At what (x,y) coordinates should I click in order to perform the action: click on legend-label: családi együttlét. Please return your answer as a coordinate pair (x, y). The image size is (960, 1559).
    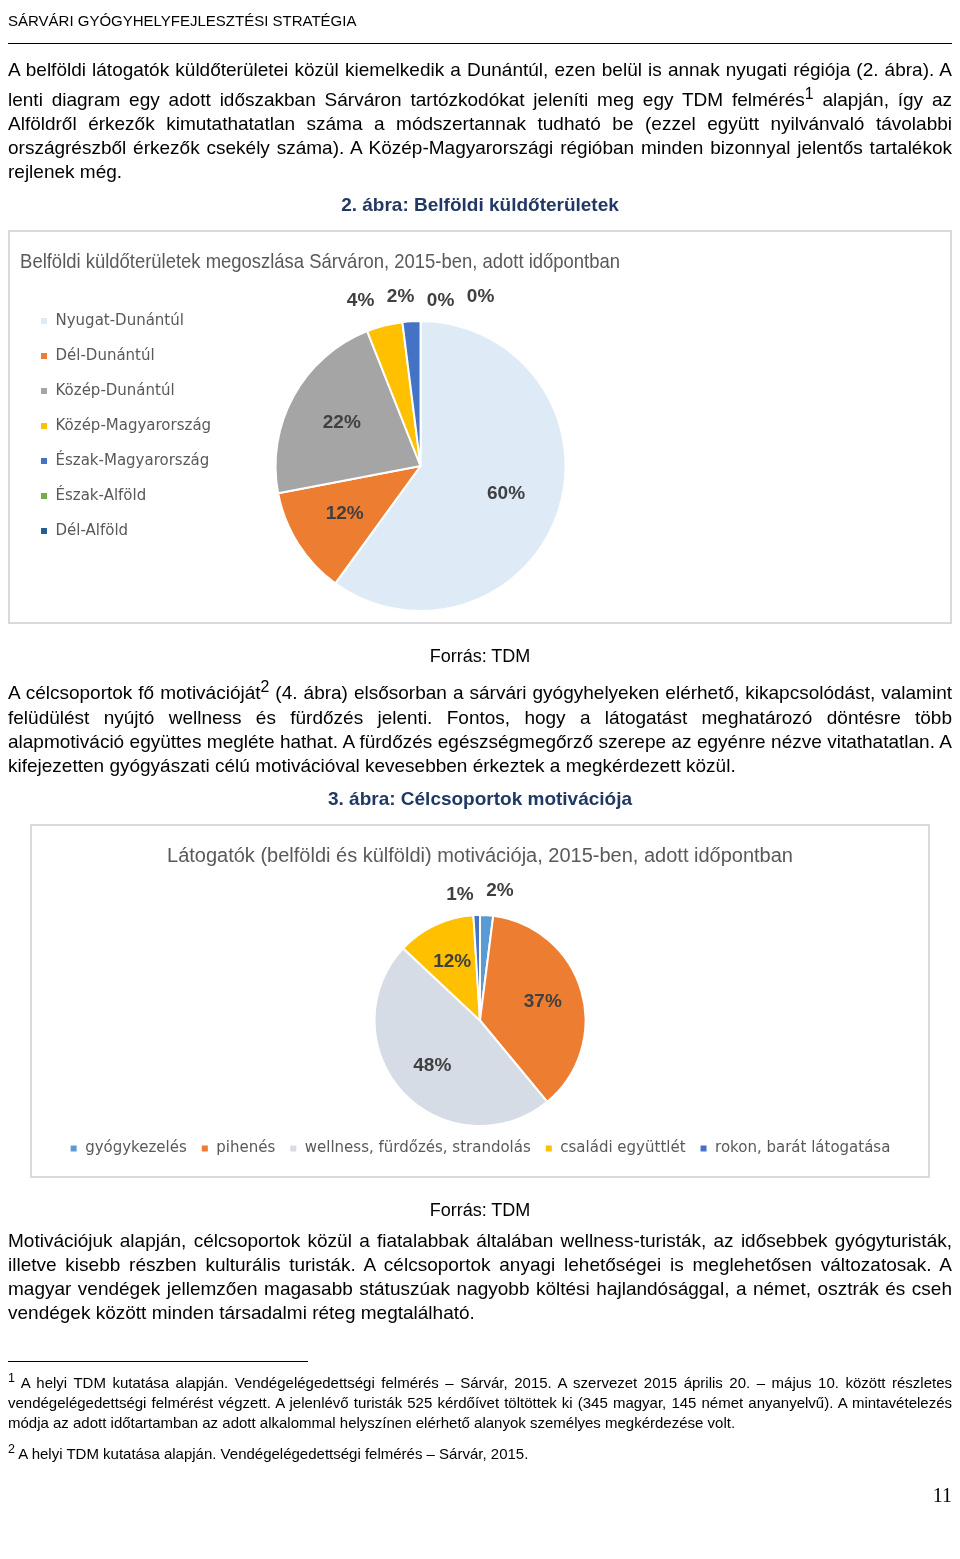
    Looking at the image, I should click on (623, 1147).